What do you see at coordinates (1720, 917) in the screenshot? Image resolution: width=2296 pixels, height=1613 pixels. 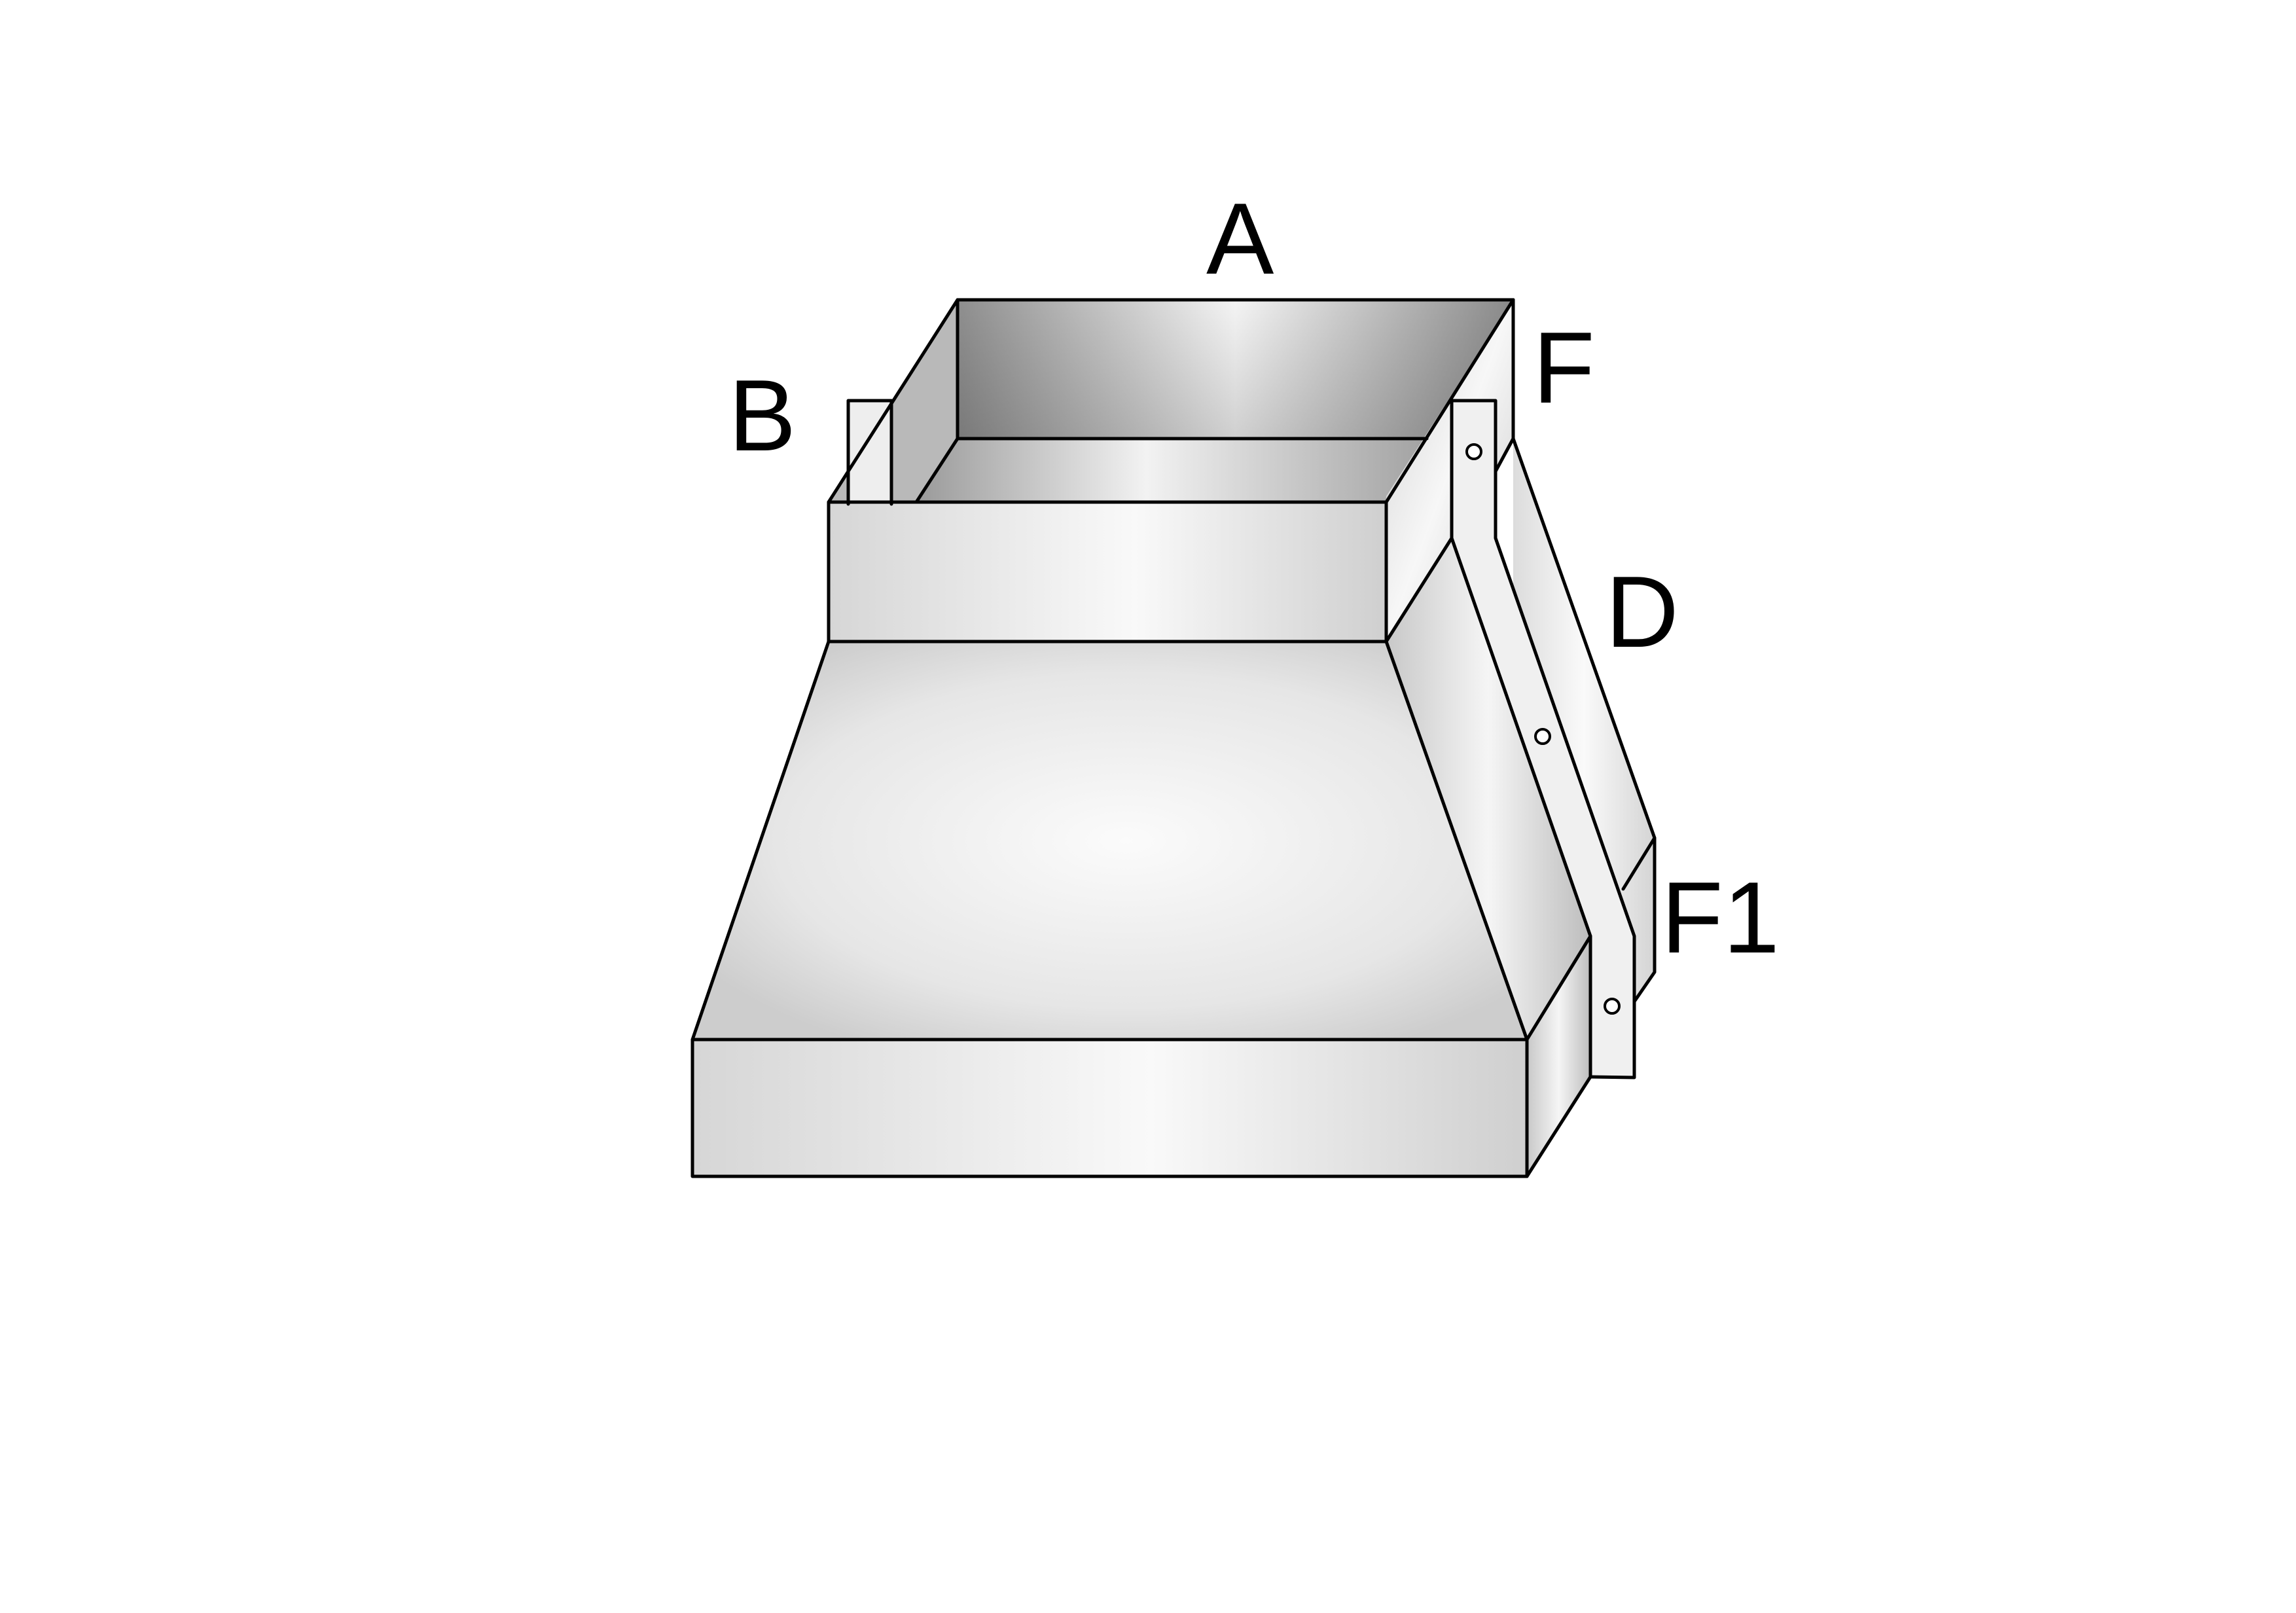 I see `label-f1: F1` at bounding box center [1720, 917].